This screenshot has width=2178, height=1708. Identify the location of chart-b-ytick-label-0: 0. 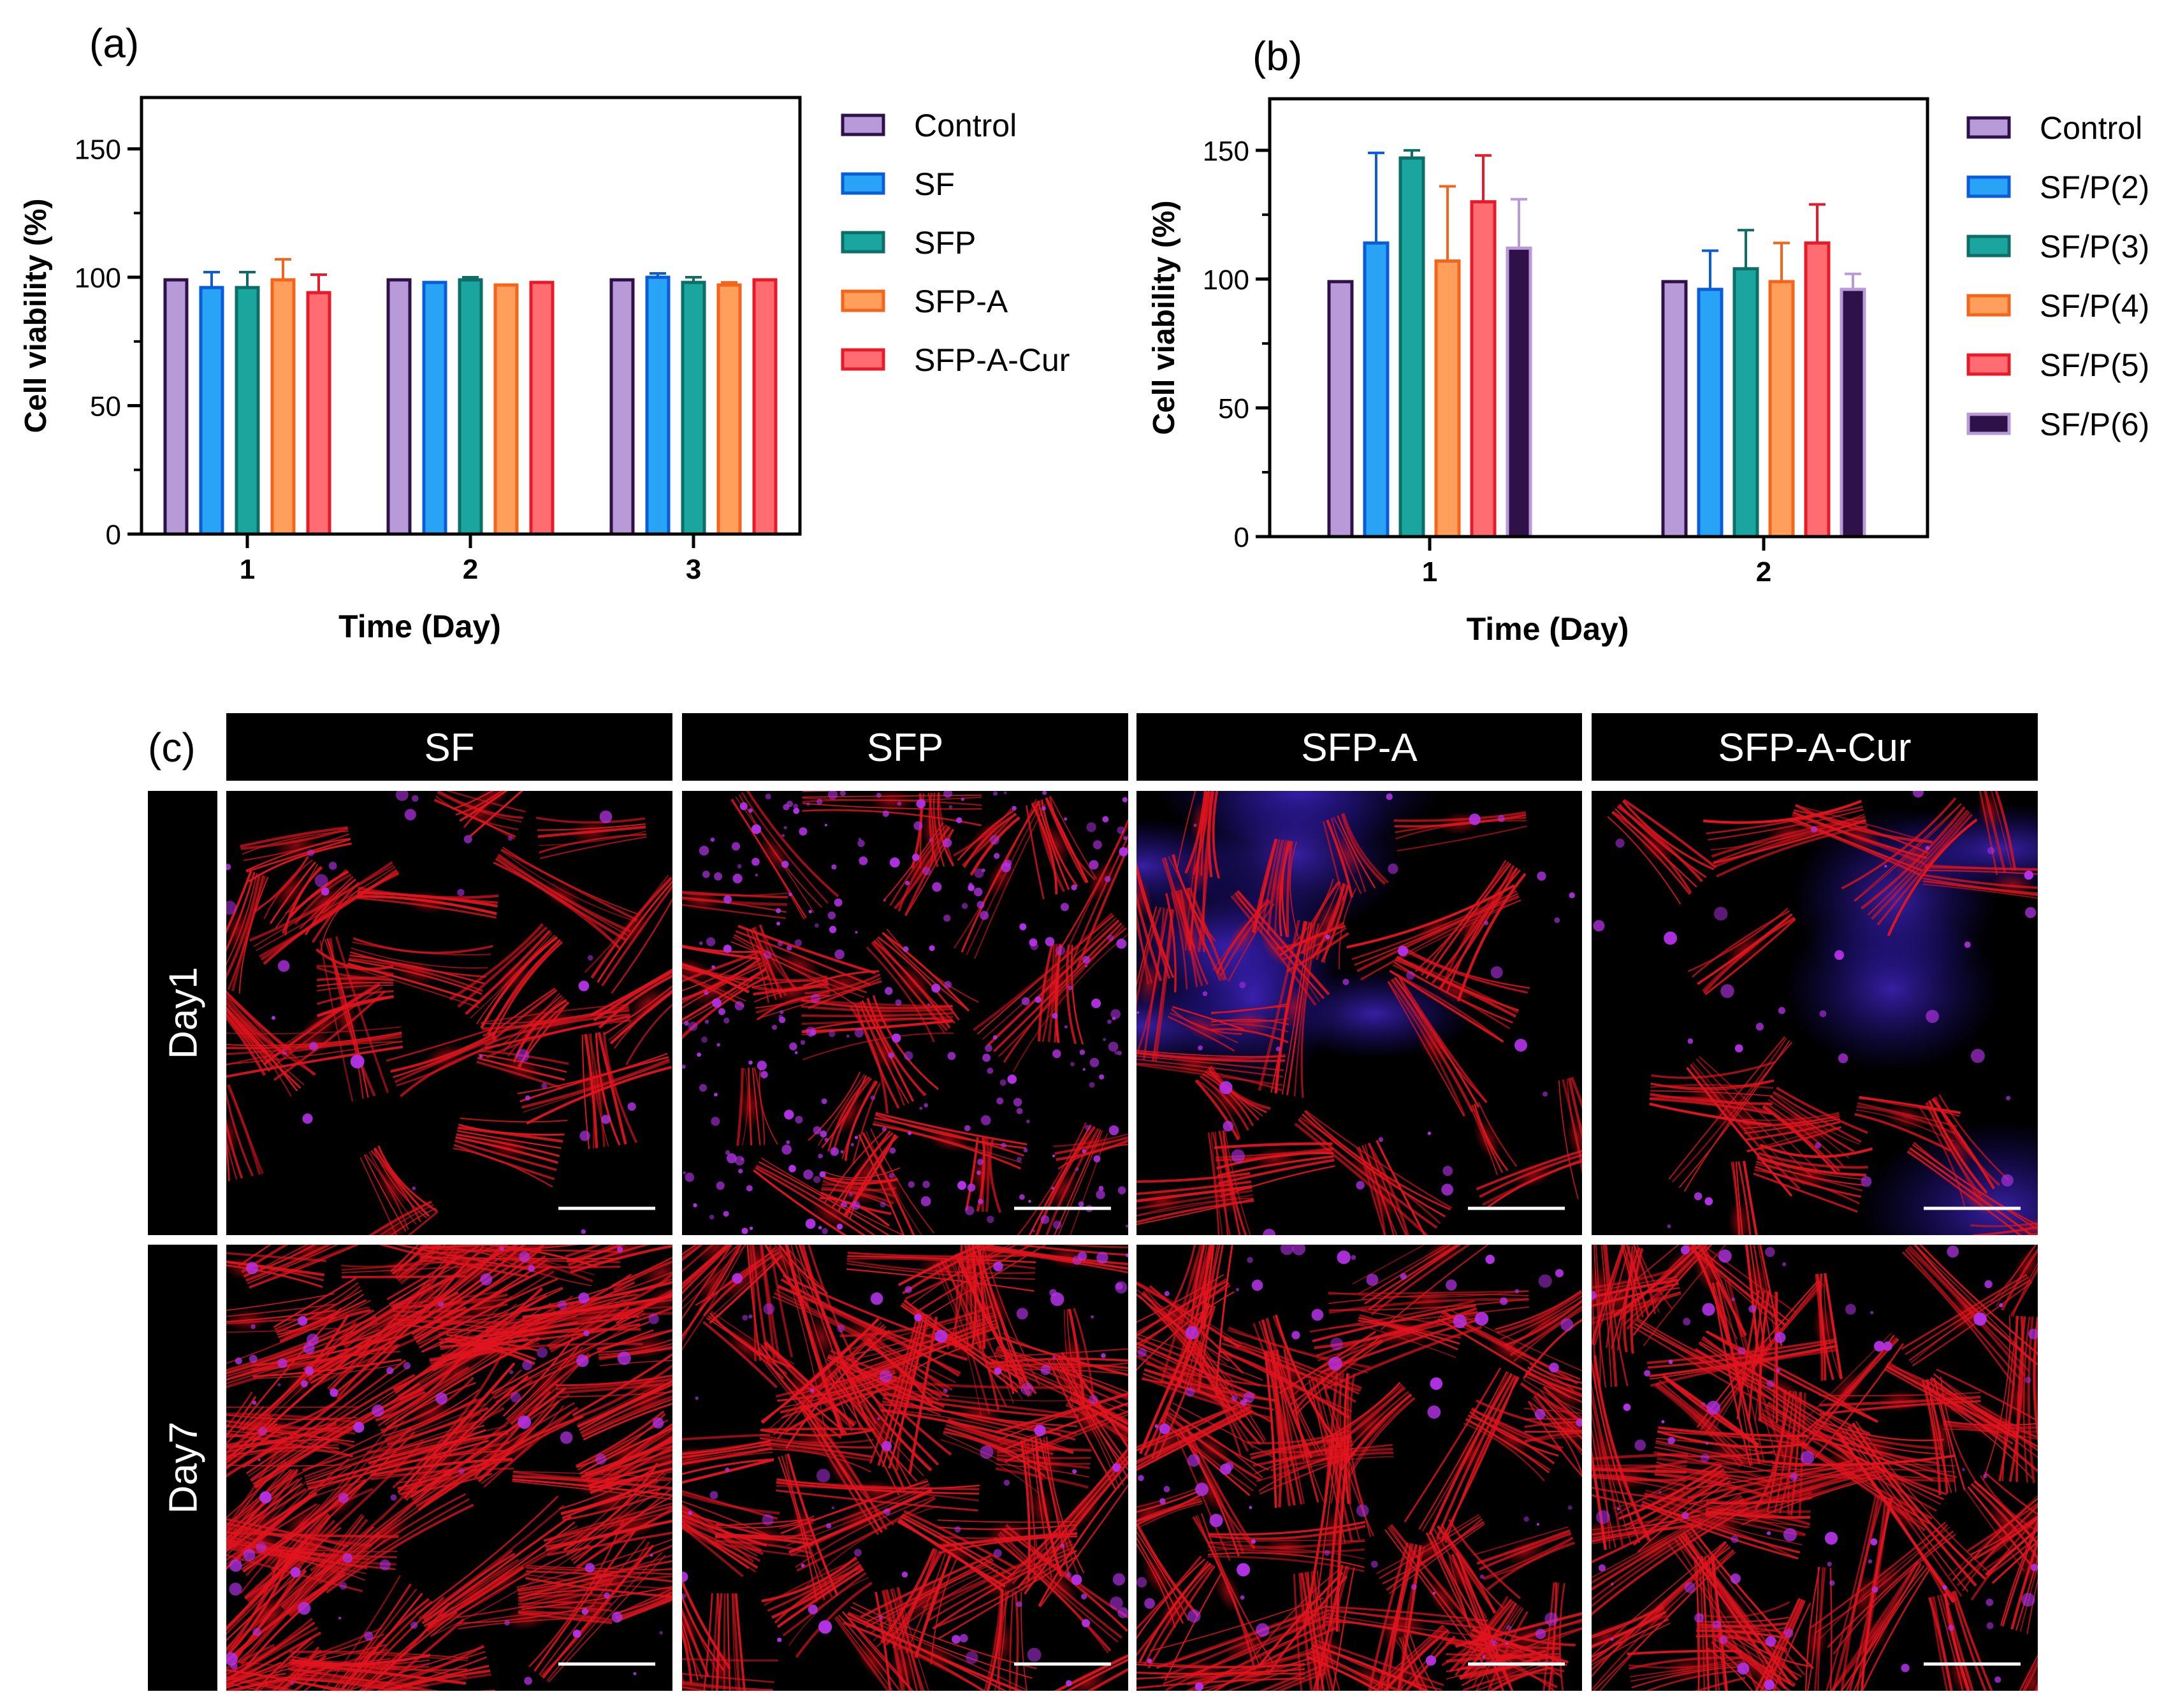
(1241, 537).